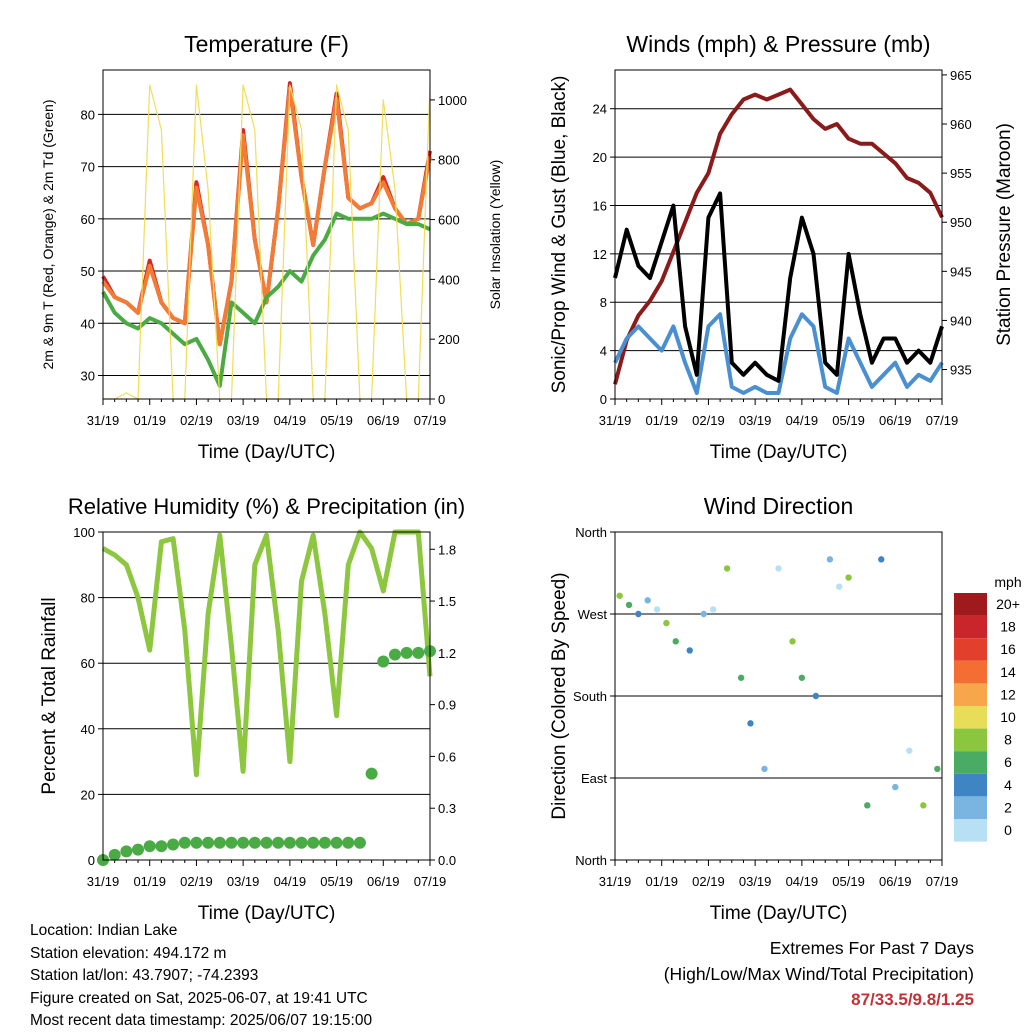 This screenshot has height=1033, width=1024. Describe the element at coordinates (449, 279) in the screenshot. I see `y2-tick-label: 400` at that location.